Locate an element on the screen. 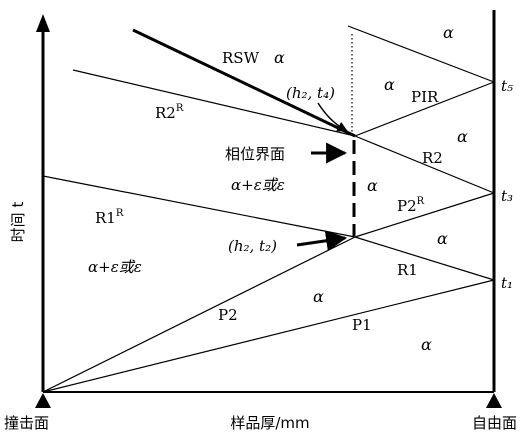  p2r-label-base: P2 is located at coordinates (407, 206).